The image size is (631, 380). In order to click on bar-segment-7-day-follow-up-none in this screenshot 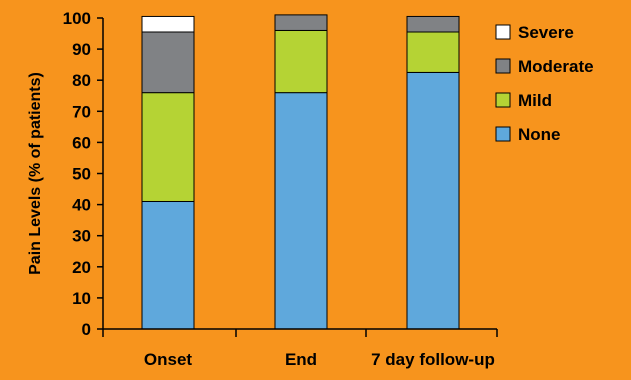, I will do `click(433, 200)`.